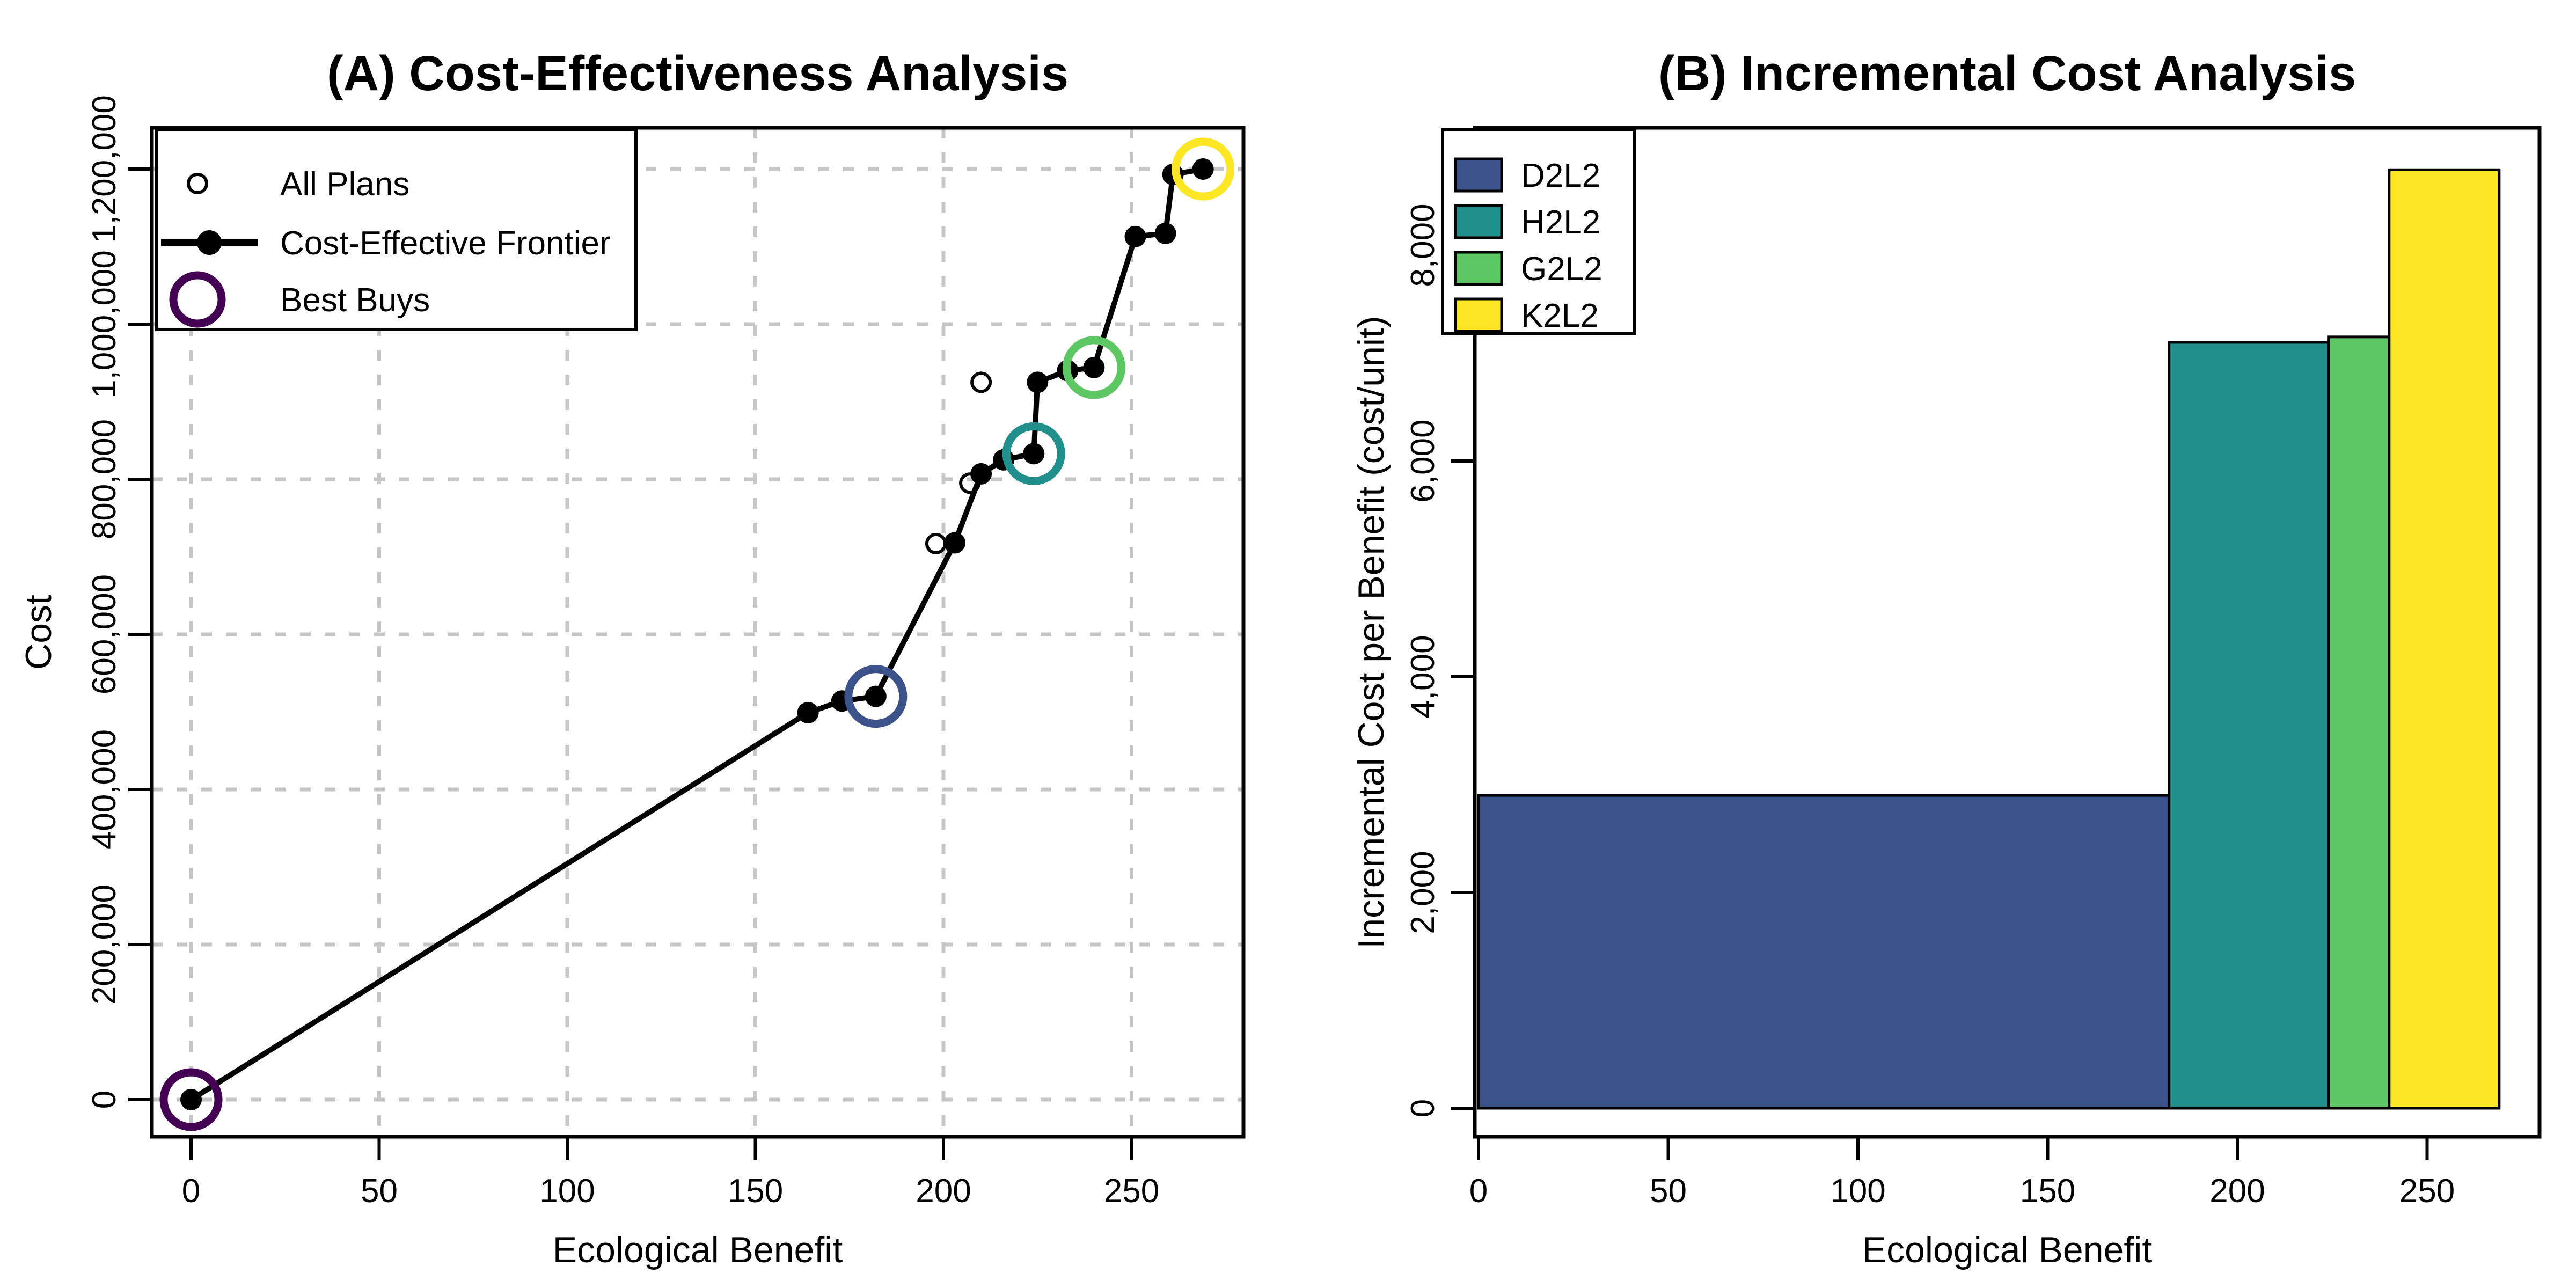 This screenshot has width=2576, height=1288. Describe the element at coordinates (209, 242) in the screenshot. I see `legend-frontier-dot-icon` at that location.